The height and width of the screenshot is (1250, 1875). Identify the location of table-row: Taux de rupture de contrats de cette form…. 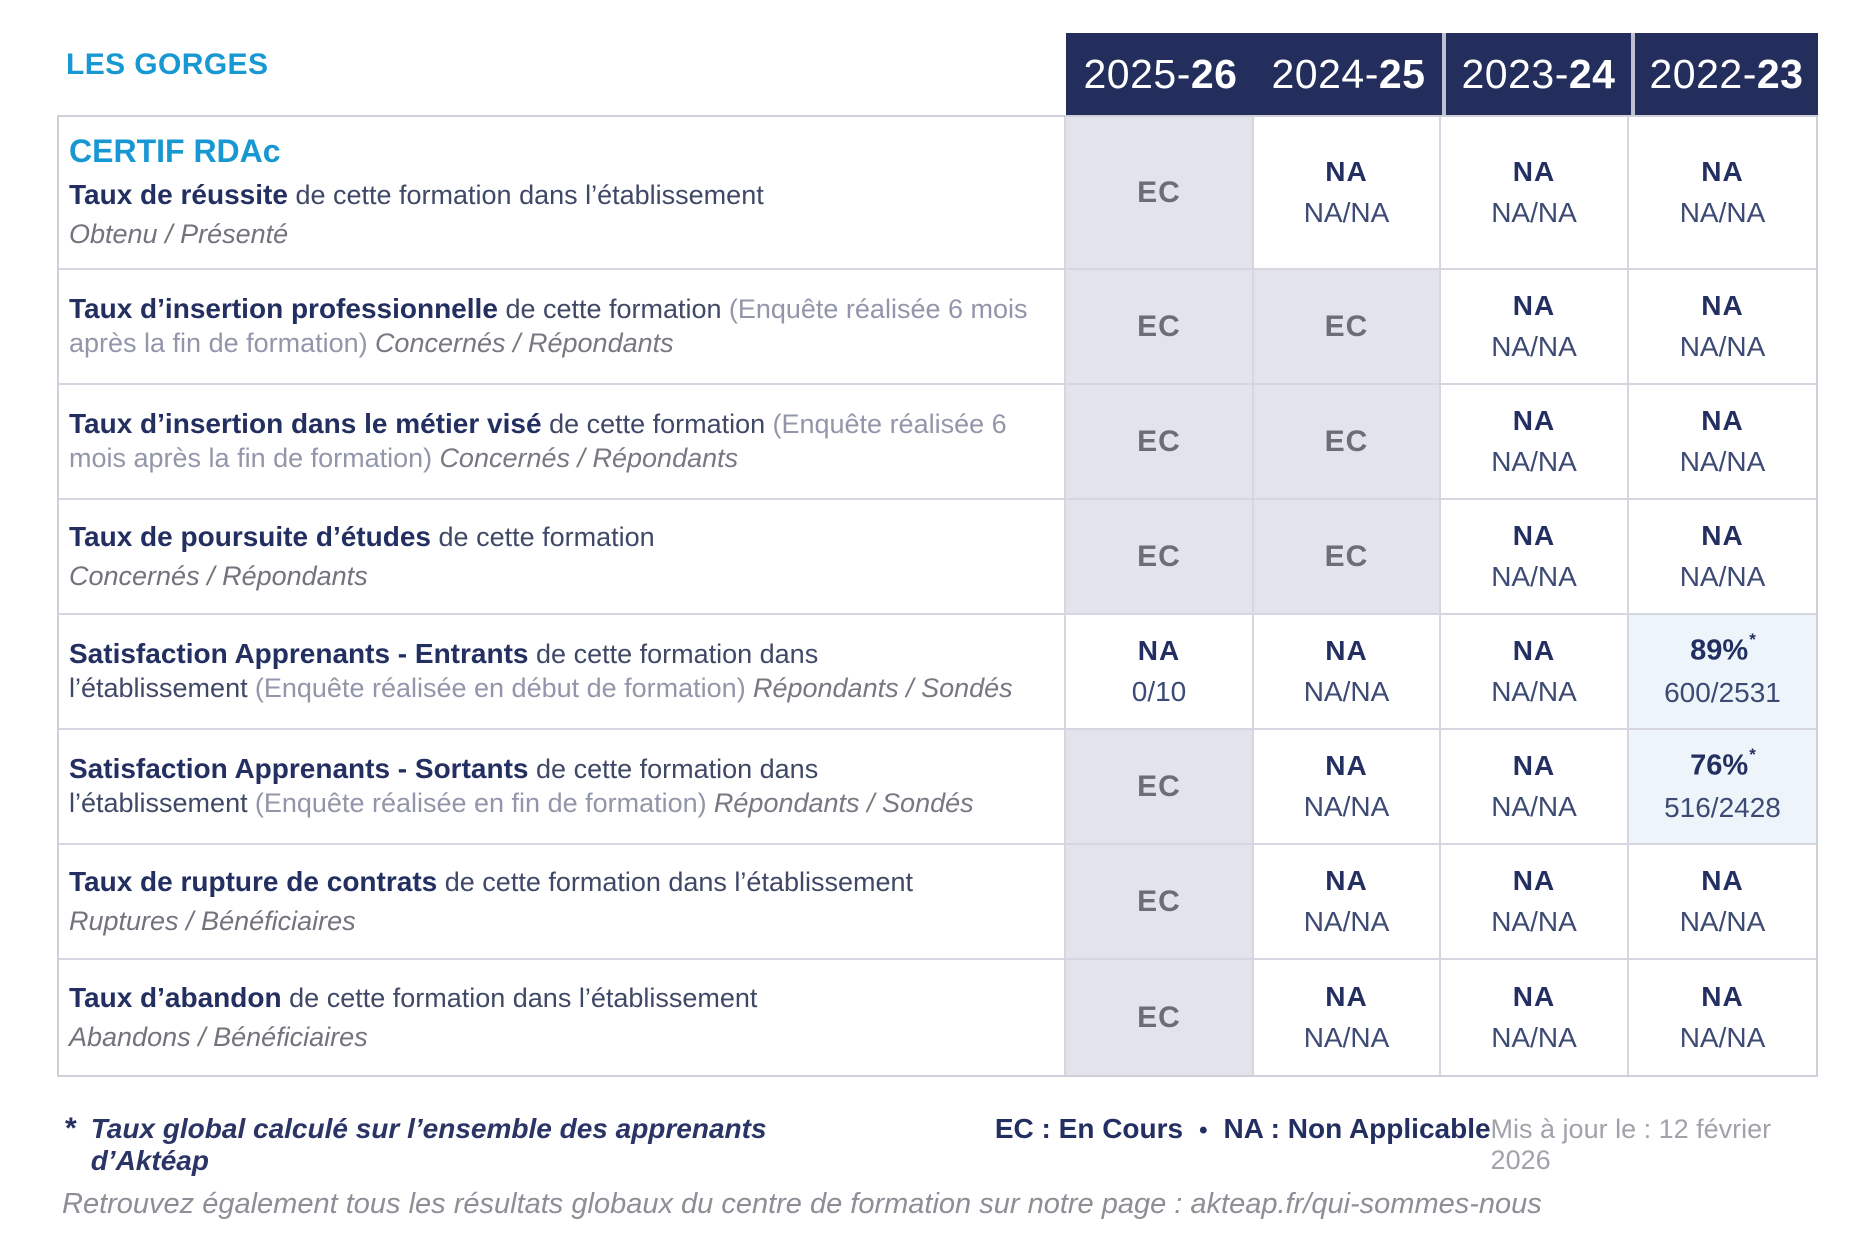
(937, 902).